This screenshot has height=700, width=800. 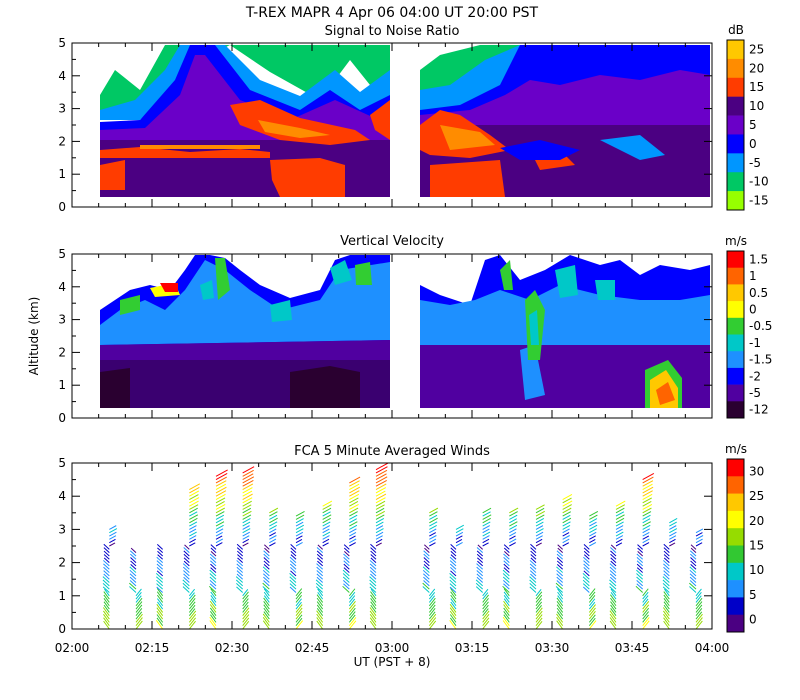 What do you see at coordinates (392, 648) in the screenshot?
I see `x-tick-label: 03:00` at bounding box center [392, 648].